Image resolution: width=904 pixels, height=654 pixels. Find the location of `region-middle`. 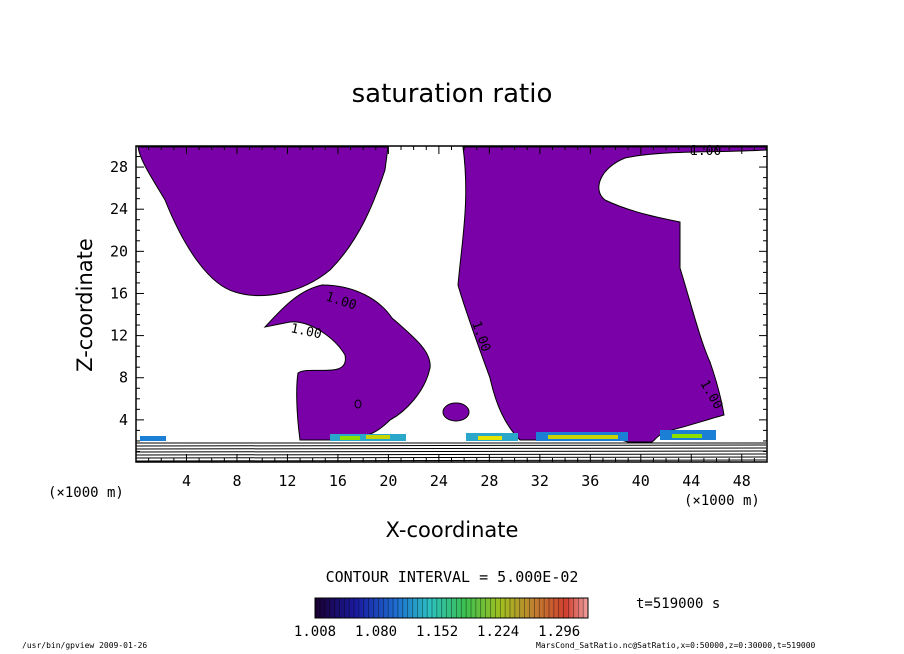

region-middle is located at coordinates (347, 362).